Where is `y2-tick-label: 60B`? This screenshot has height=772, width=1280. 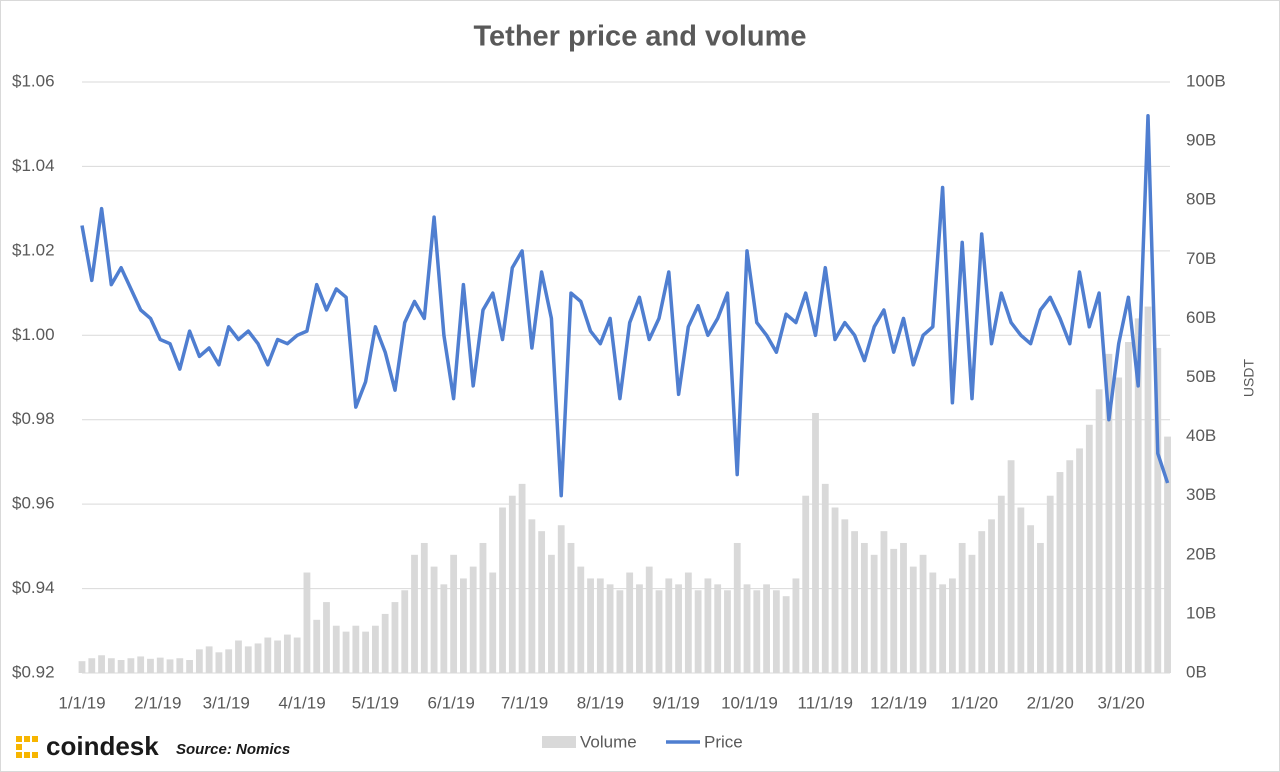
y2-tick-label: 60B is located at coordinates (1201, 317).